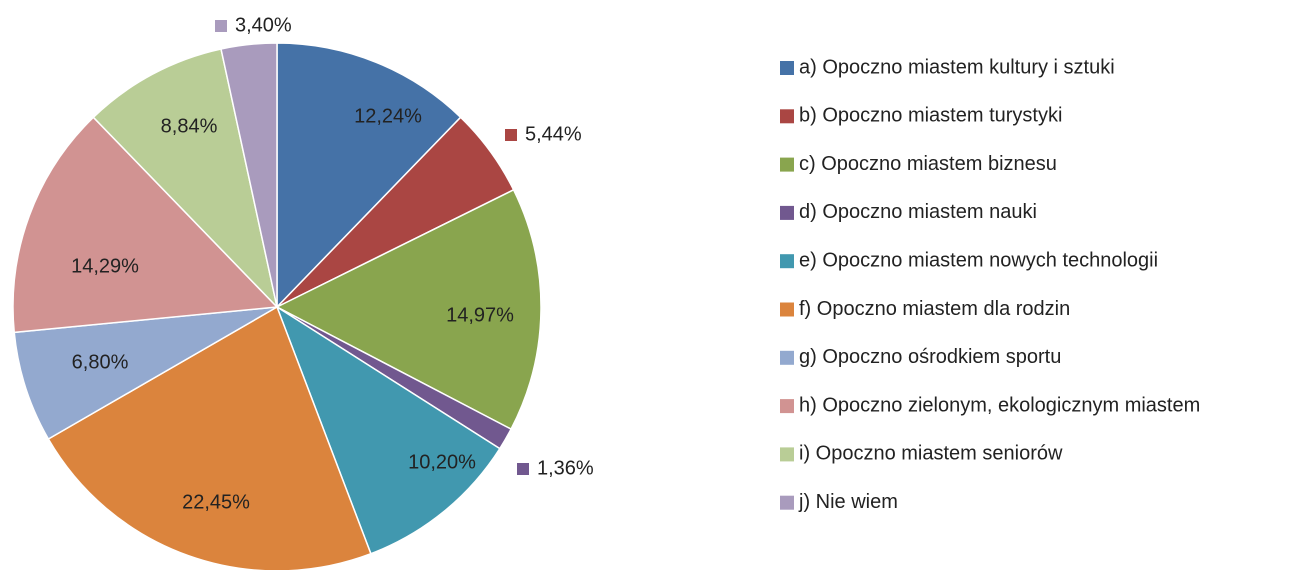 Image resolution: width=1294 pixels, height=570 pixels. Describe the element at coordinates (100, 362) in the screenshot. I see `data-label: 6,80%` at that location.